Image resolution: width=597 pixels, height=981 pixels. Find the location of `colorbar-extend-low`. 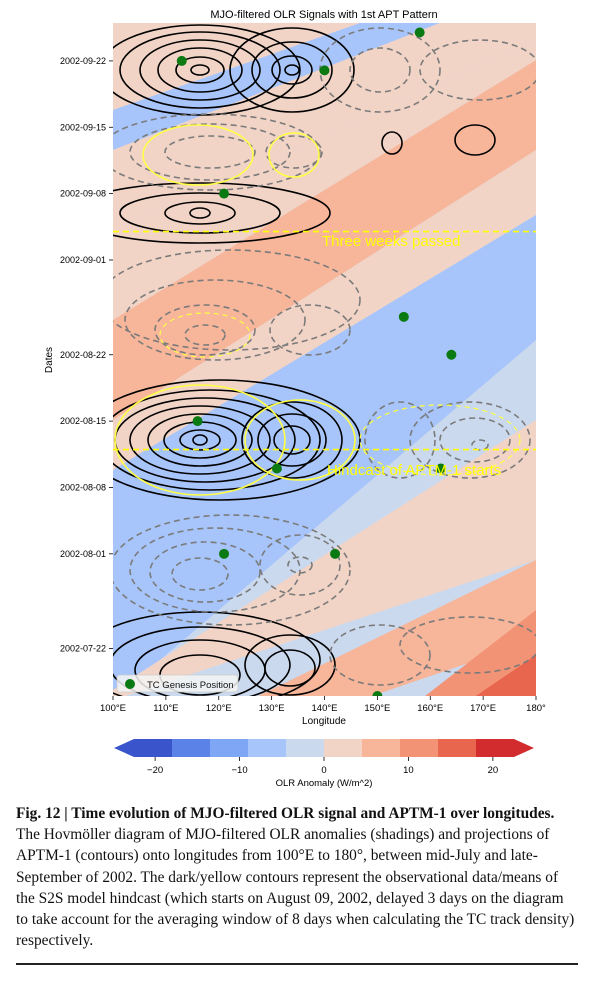

colorbar-extend-low is located at coordinates (124, 748).